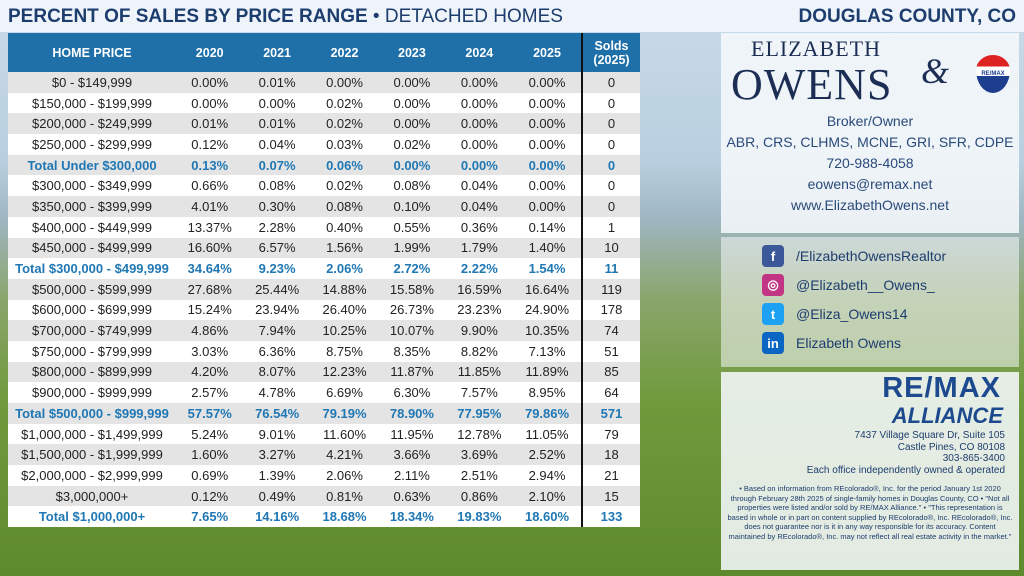 The height and width of the screenshot is (576, 1024). What do you see at coordinates (188, 16) in the screenshot?
I see `title-main: PERCENT OF SALES BY PRICE RANGE` at bounding box center [188, 16].